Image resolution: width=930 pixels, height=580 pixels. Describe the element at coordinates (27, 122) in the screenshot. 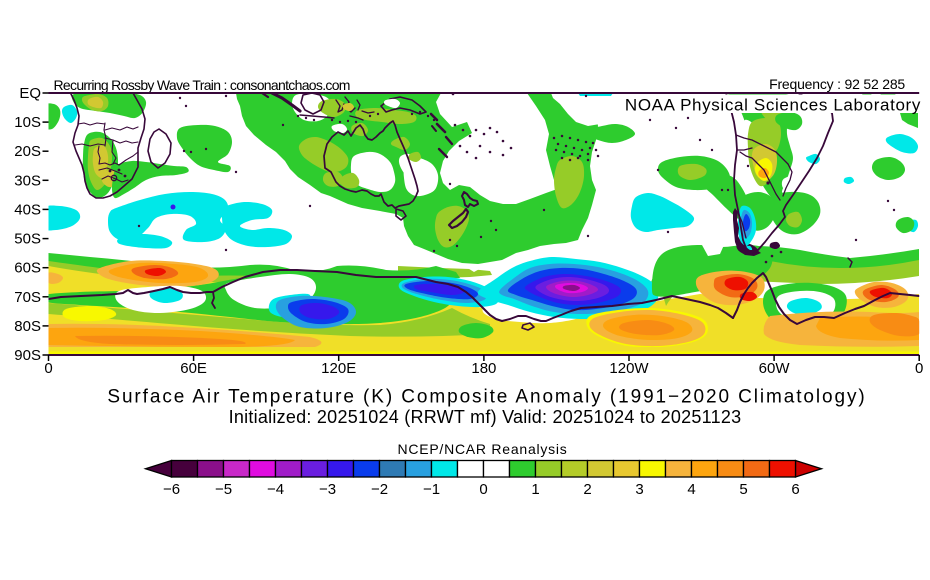

I see `svg-text: 10S` at that location.